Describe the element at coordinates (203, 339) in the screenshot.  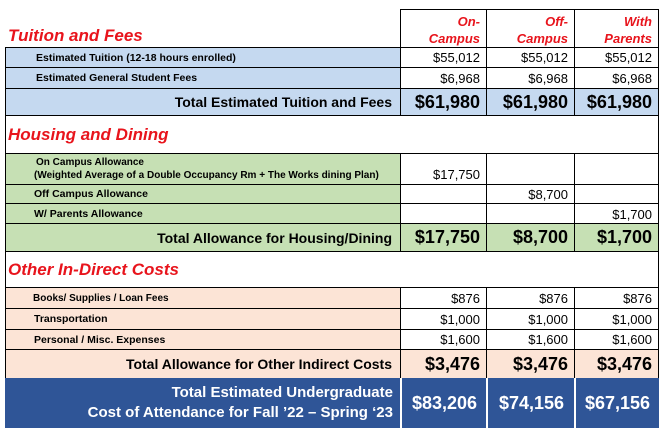
I see `row-label-personal: Personal / Misc. Expenses` at that location.